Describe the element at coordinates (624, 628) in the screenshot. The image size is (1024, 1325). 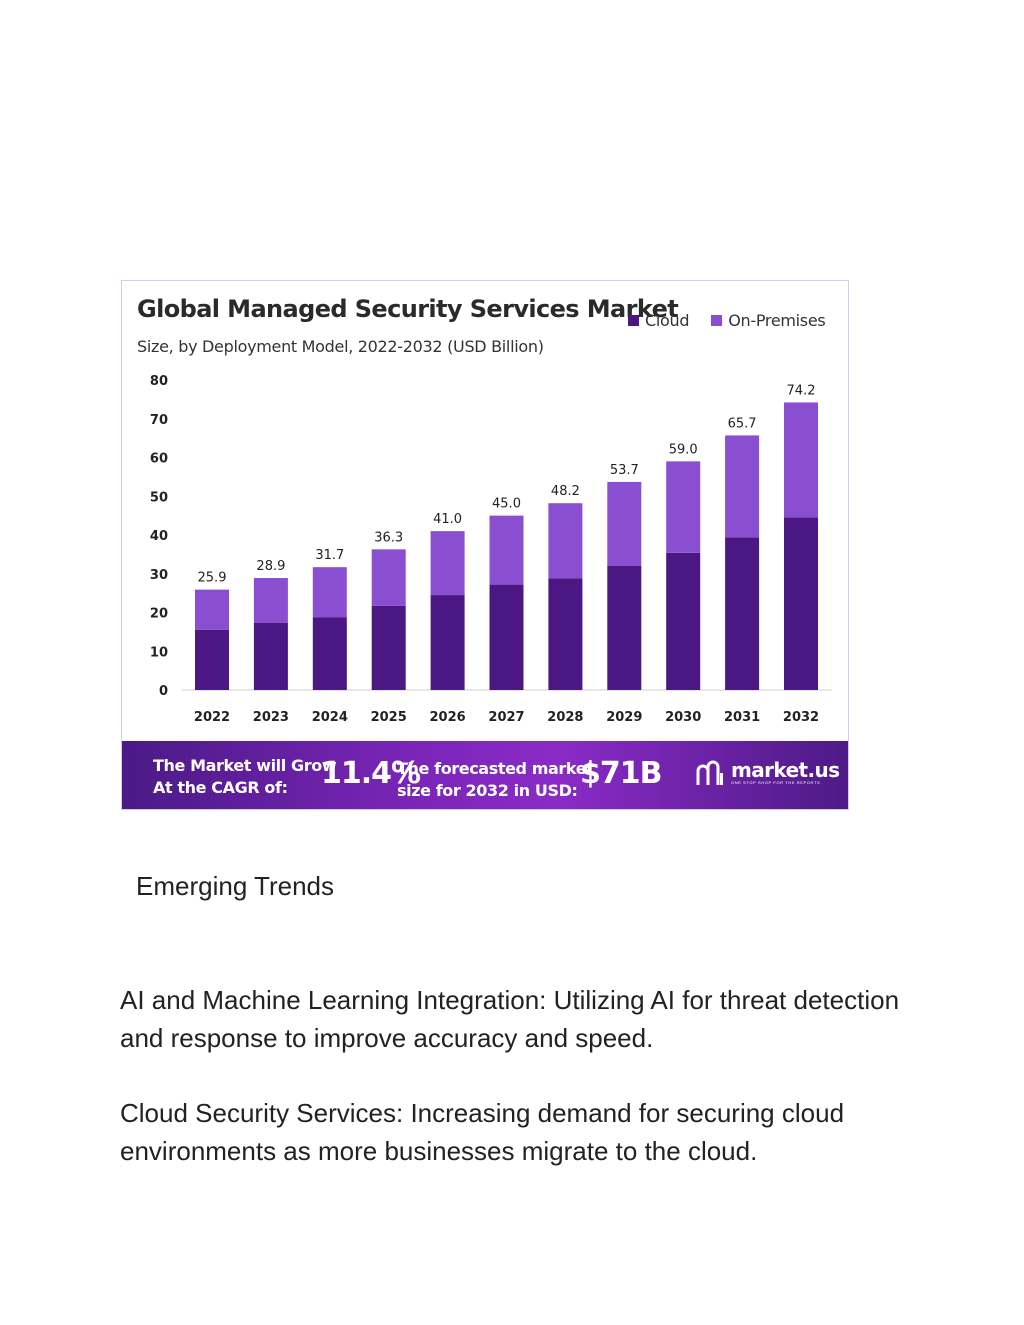
I see `bar-cloud-2029` at that location.